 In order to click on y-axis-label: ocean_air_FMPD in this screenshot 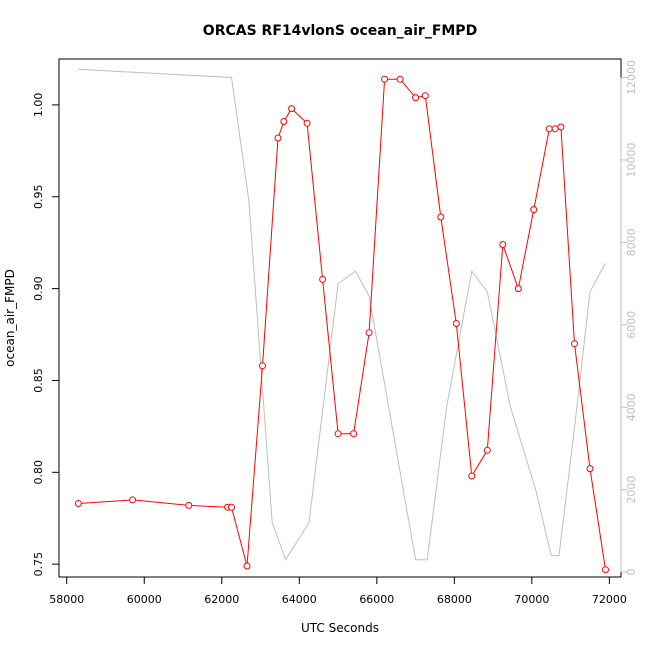, I will do `click(10, 318)`.